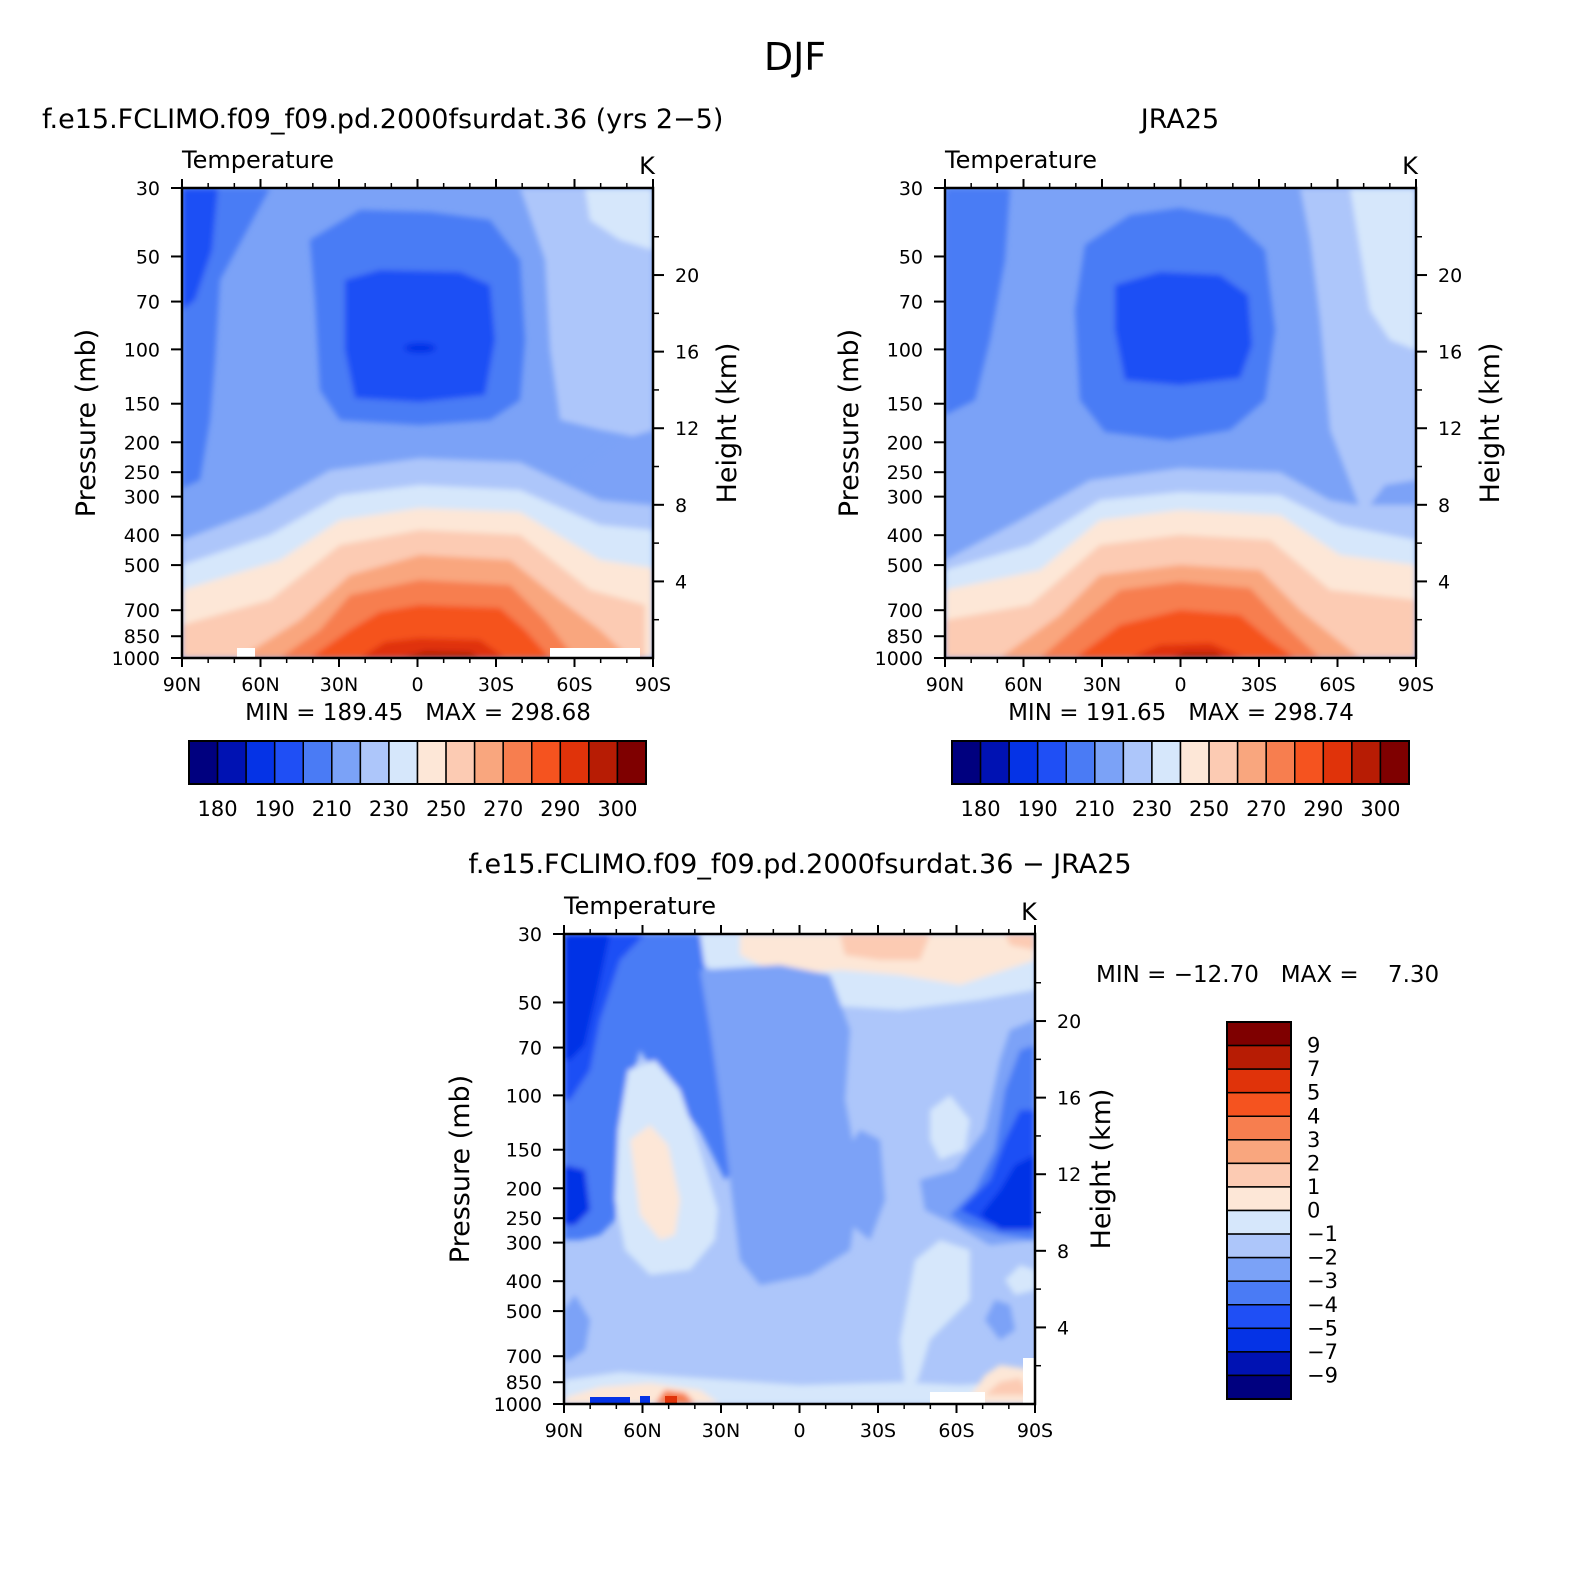 This screenshot has width=1591, height=1588. I want to click on colorbar-label: −2, so click(1322, 1258).